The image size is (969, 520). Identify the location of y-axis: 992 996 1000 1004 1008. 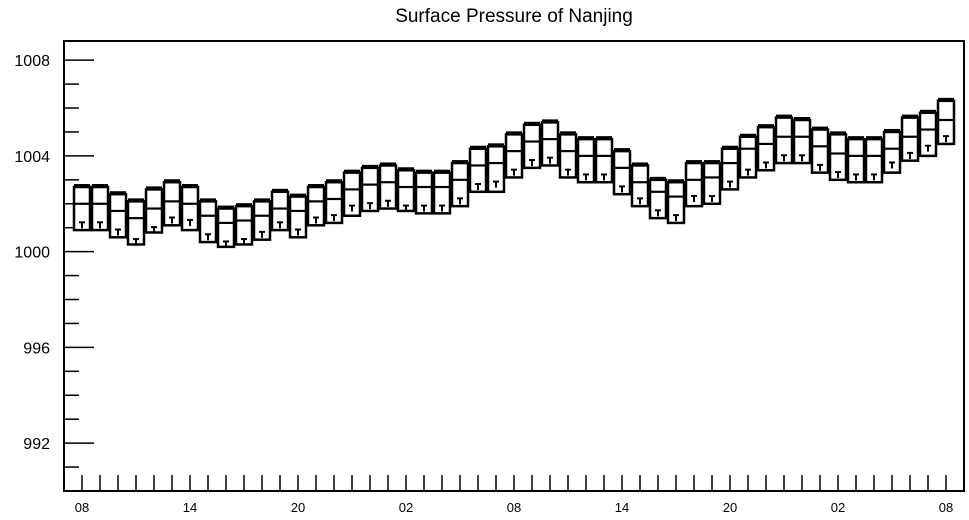
(54, 272).